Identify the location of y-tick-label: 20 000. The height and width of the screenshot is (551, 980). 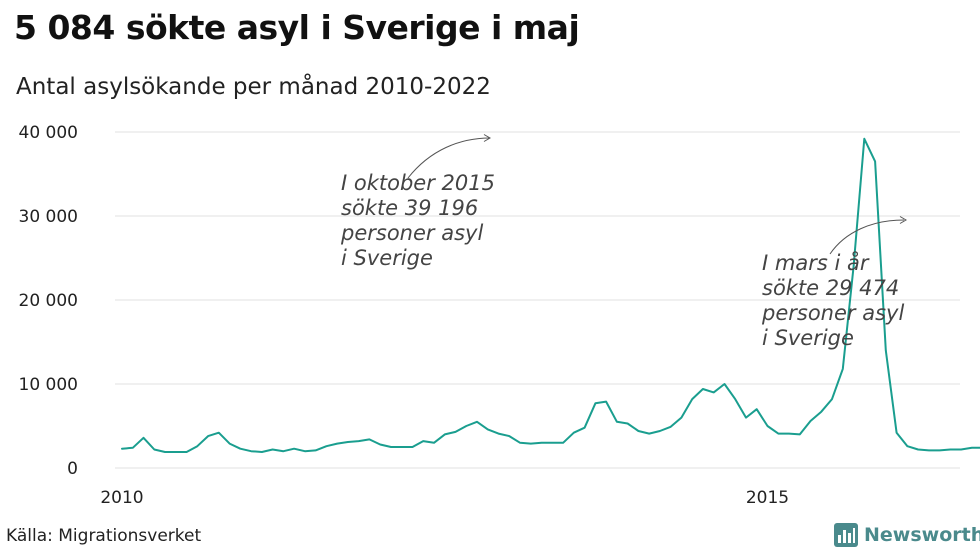
(48, 301).